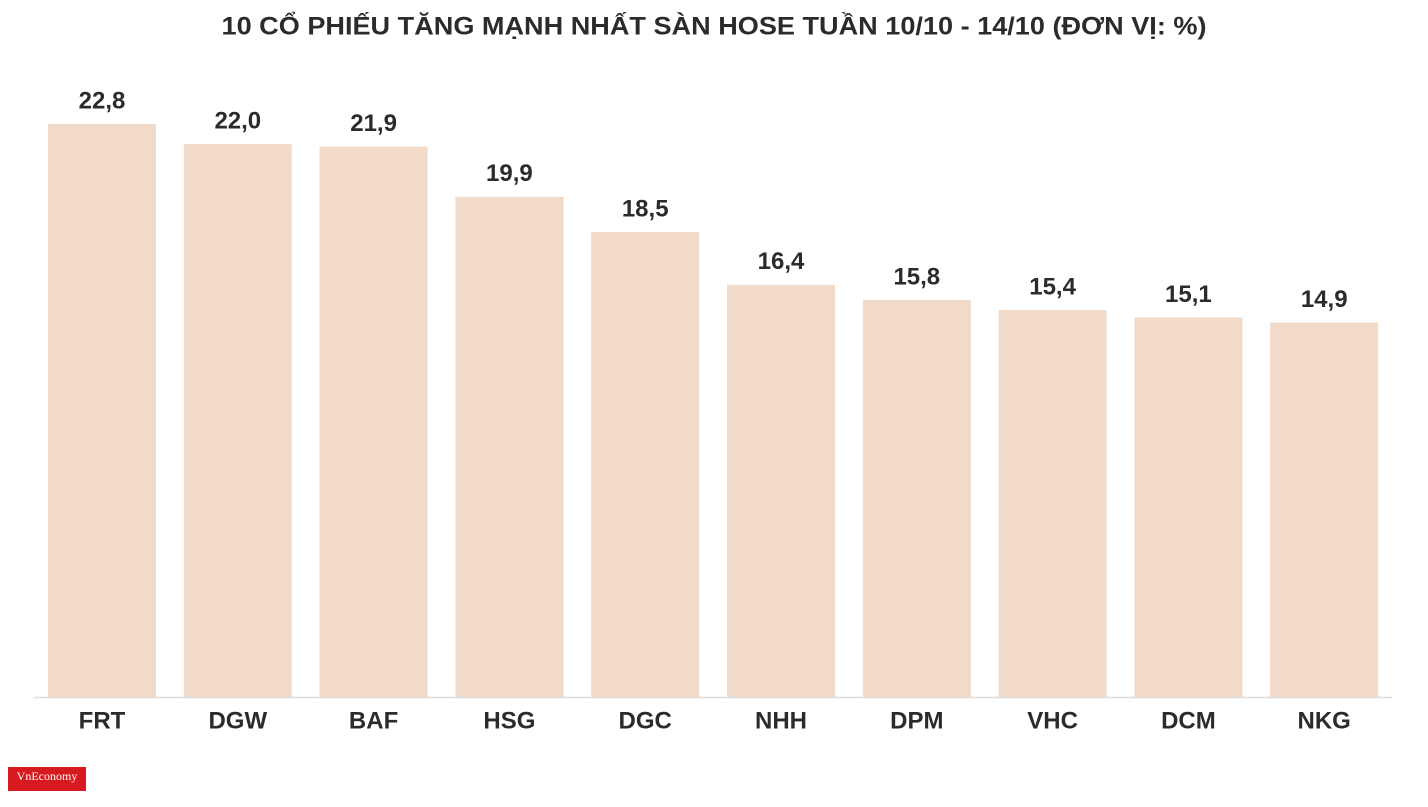  I want to click on value-label: 22,0, so click(237, 120).